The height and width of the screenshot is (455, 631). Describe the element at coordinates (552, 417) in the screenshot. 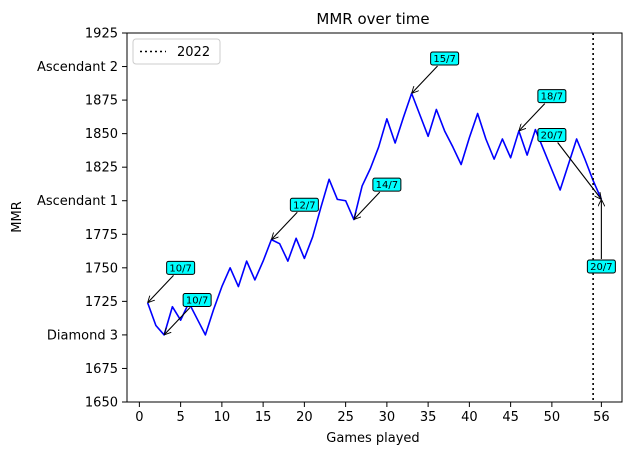

I see `x-tick-label: 50` at that location.